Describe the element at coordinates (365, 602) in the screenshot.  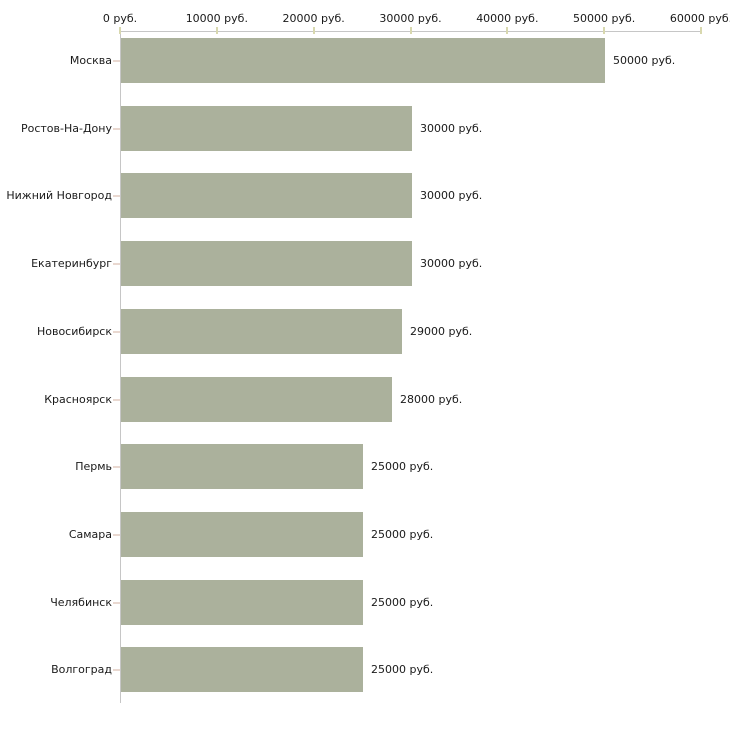
I see `bar-row: Челябинск 25000 руб.` at that location.